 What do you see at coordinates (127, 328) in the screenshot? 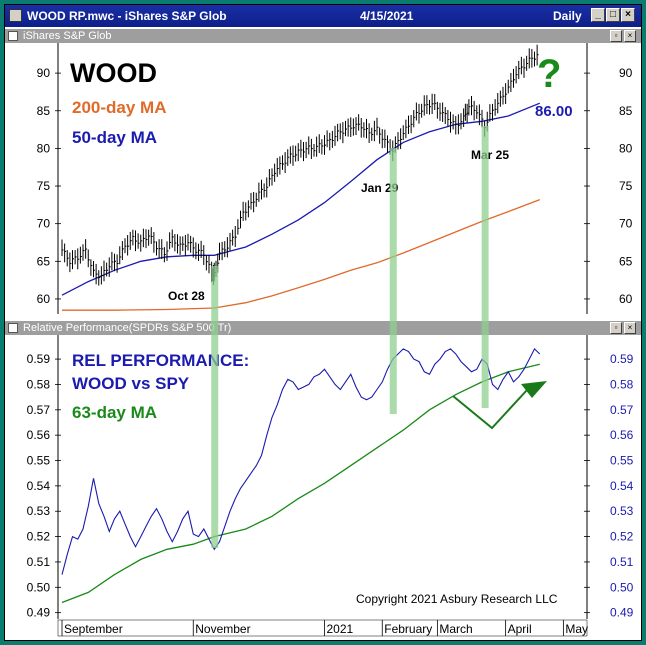
I see `rel-panel-title: Relative Performance(SPDRs S&P 500 Tr)` at bounding box center [127, 328].